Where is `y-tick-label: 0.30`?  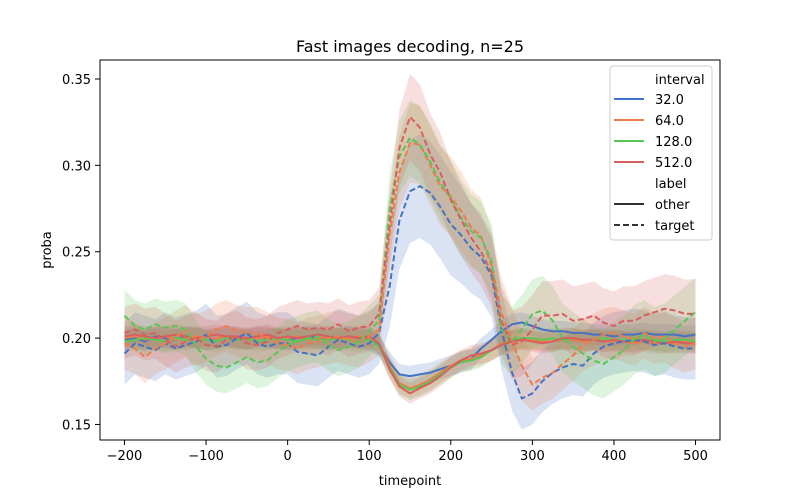
y-tick-label: 0.30 is located at coordinates (76, 166).